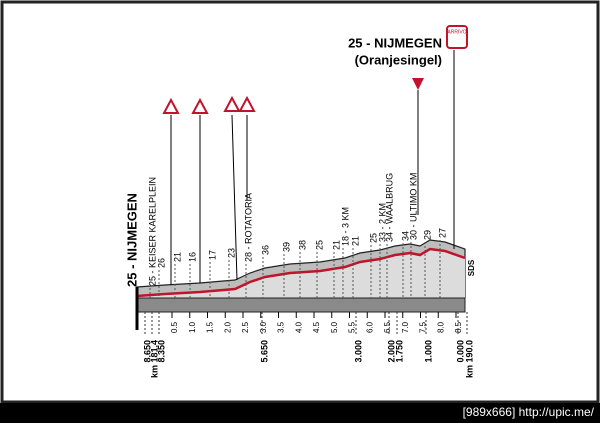 The width and height of the screenshot is (600, 428). Describe the element at coordinates (389, 207) in the screenshot. I see `profile-label: 34 - WAALBRUG` at that location.